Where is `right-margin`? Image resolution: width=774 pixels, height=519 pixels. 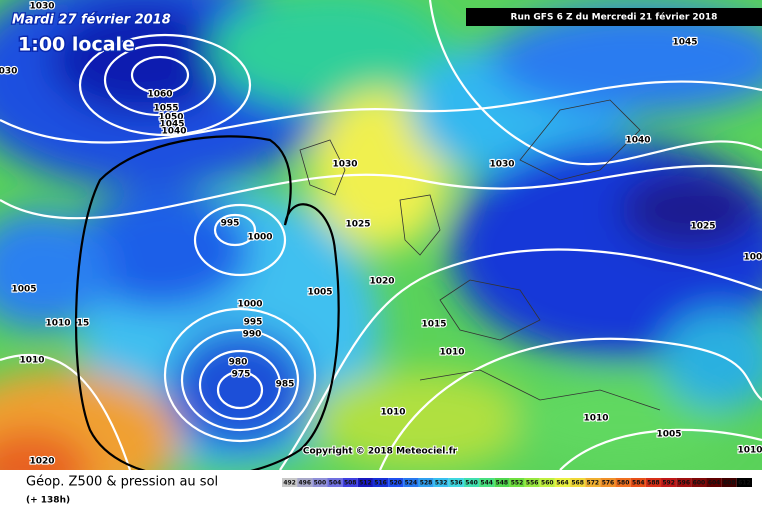 right-margin is located at coordinates (768, 257).